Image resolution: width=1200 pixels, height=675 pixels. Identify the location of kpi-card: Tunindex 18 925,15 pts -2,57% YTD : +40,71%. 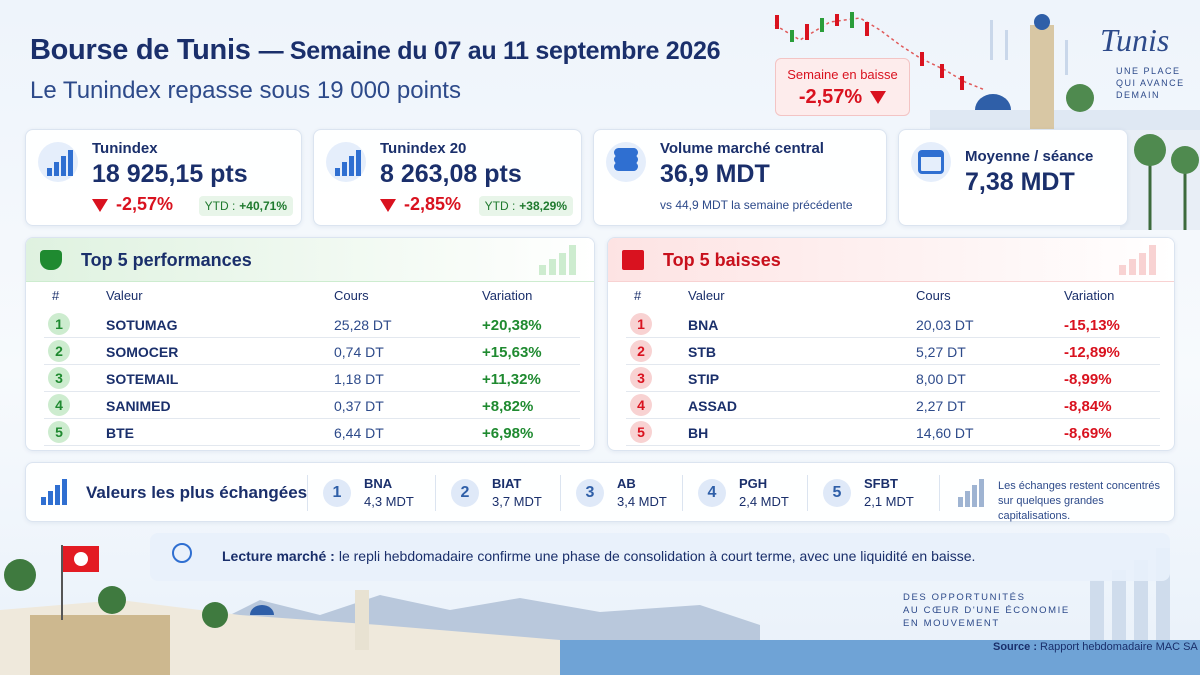
(163, 177).